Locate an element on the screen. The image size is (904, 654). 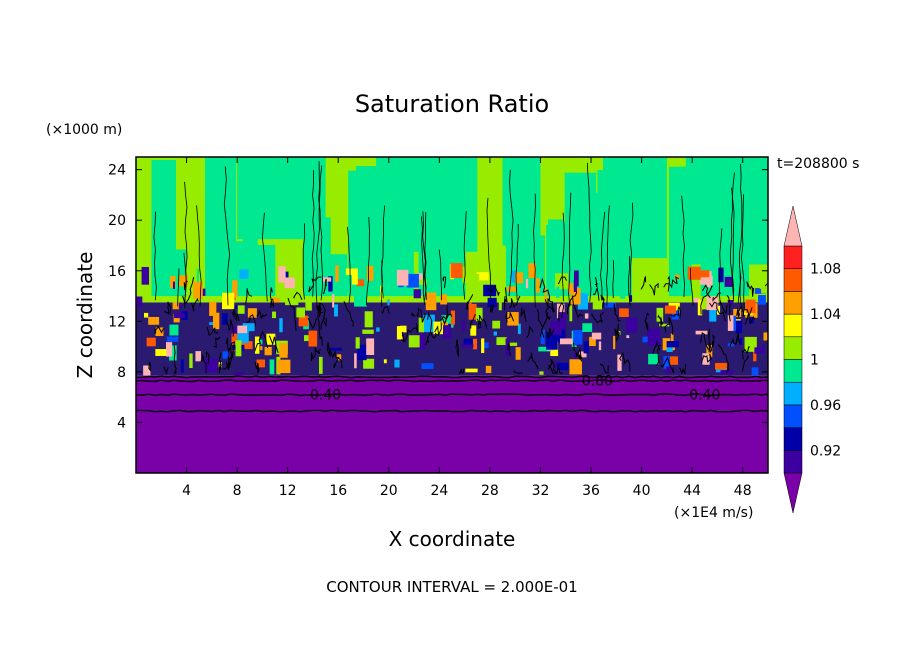
x-unit-label: (×1E4 m/s) is located at coordinates (713, 513).